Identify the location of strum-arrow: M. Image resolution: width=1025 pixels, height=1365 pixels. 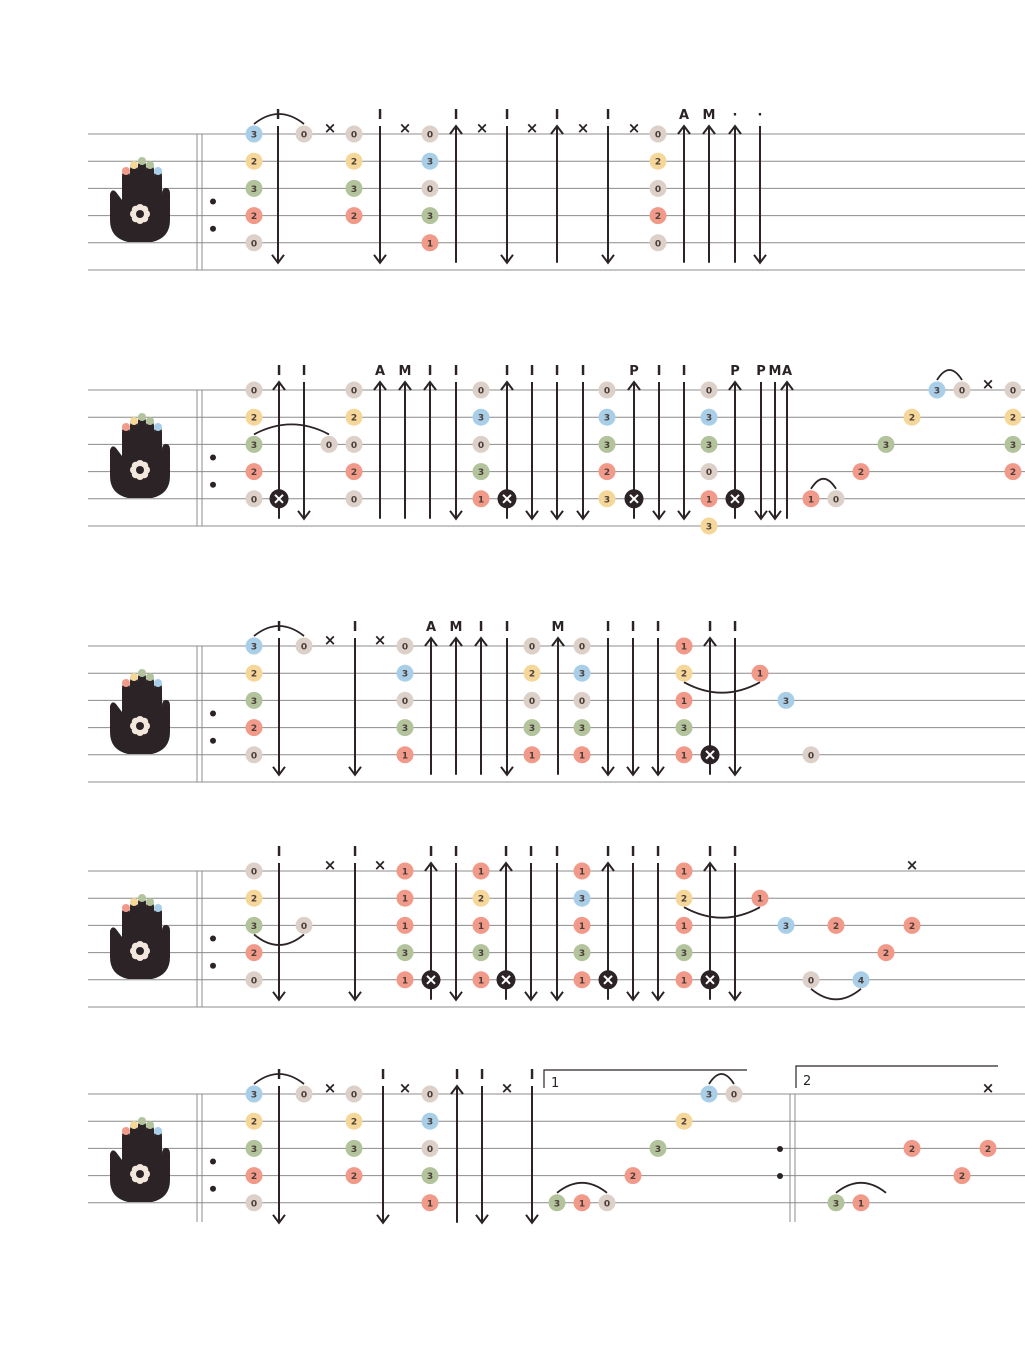
(405, 441).